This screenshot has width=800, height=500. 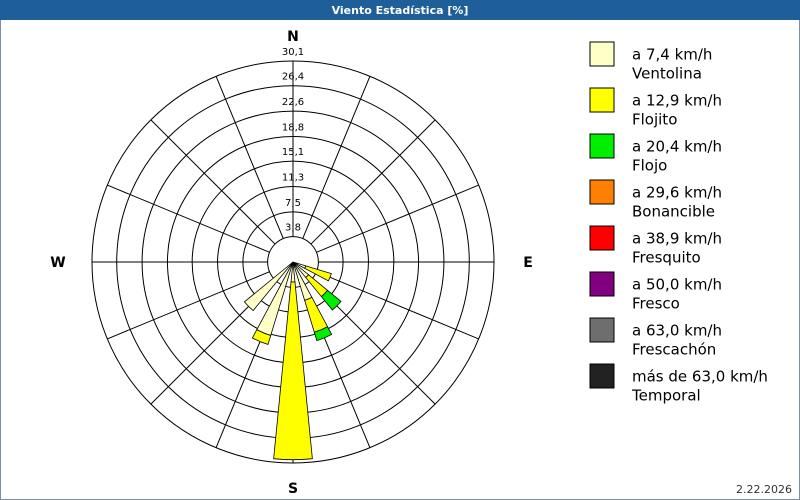 I want to click on legend-sublabel: Bonancible, so click(x=673, y=212).